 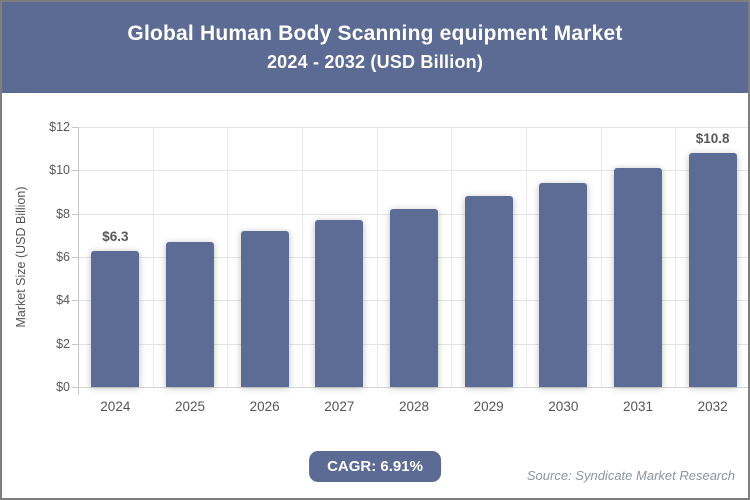 I want to click on bar-2030, so click(x=563, y=285).